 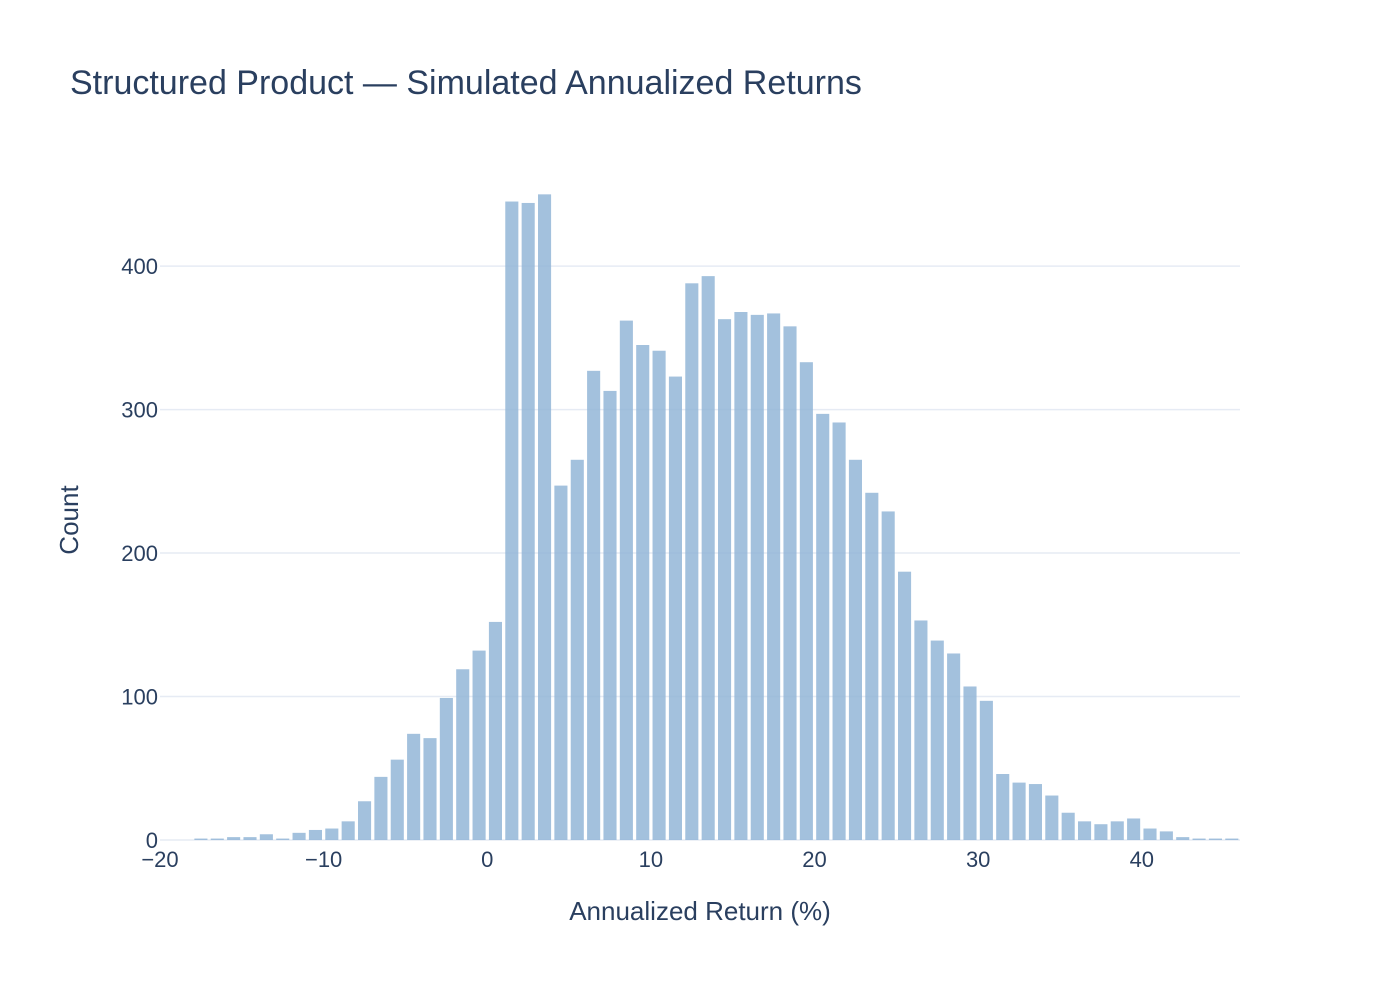 I want to click on y-tick-label: 300, so click(x=139, y=410).